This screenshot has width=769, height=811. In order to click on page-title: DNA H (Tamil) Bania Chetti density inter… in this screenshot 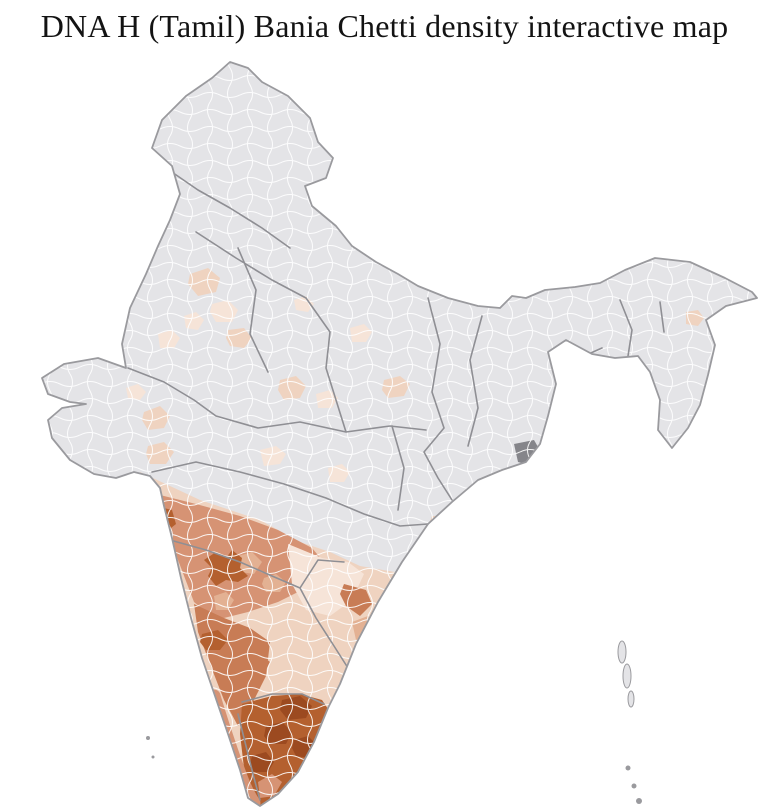, I will do `click(384, 26)`.